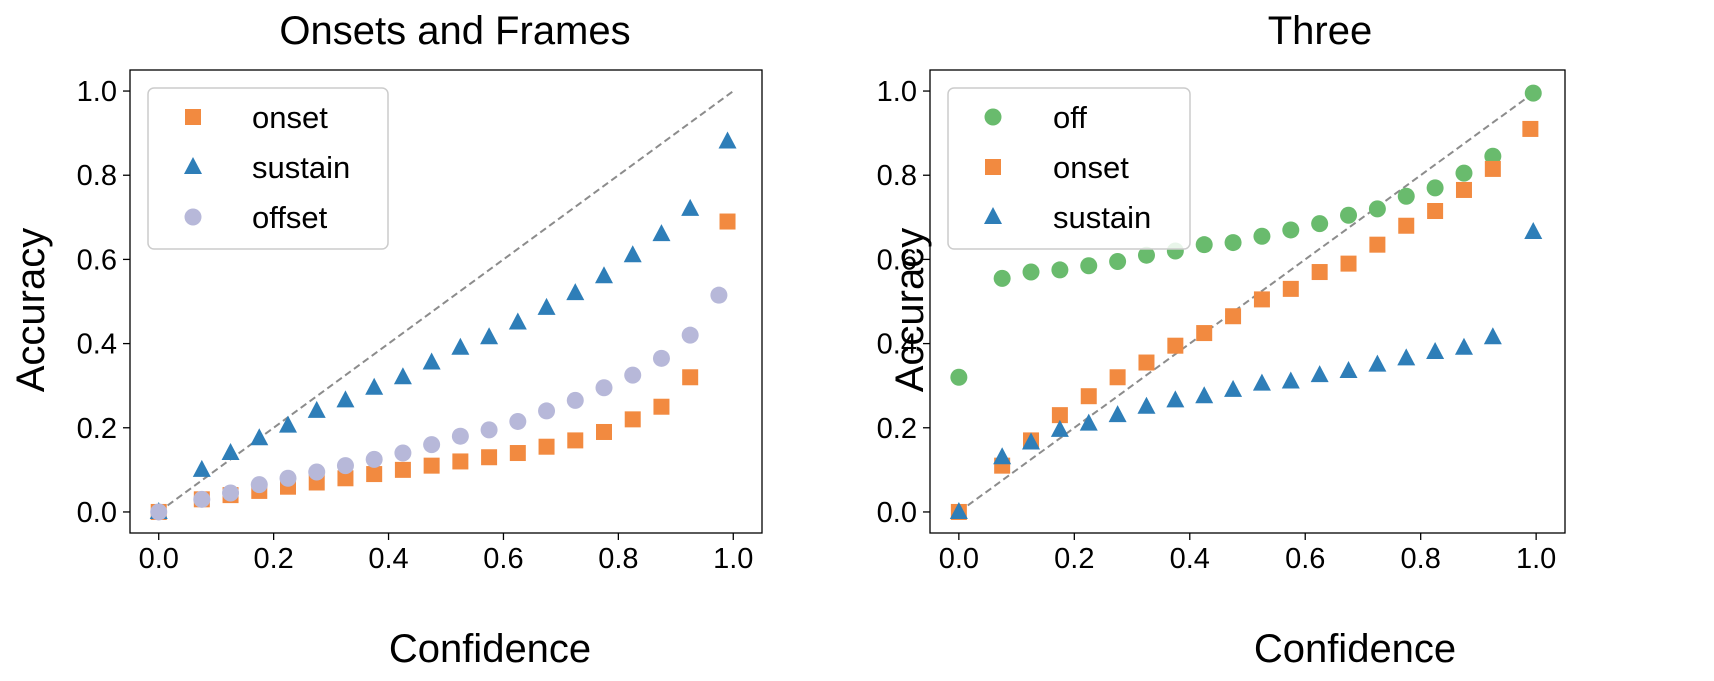 This screenshot has width=1714, height=681. I want to click on chart-title: Three, so click(1320, 31).